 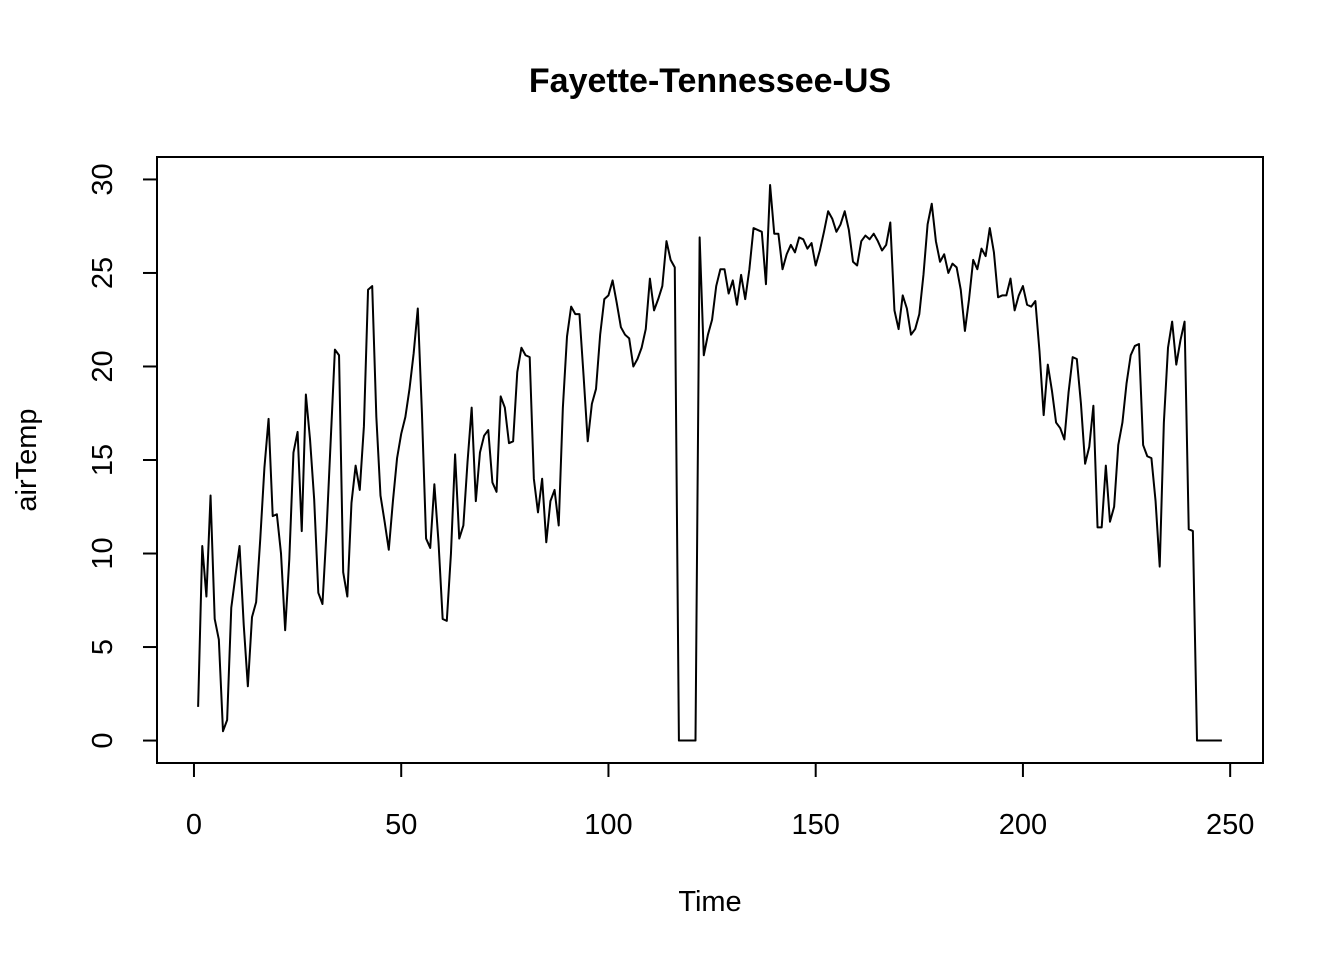 I want to click on y-tick-label: 0, so click(x=103, y=740).